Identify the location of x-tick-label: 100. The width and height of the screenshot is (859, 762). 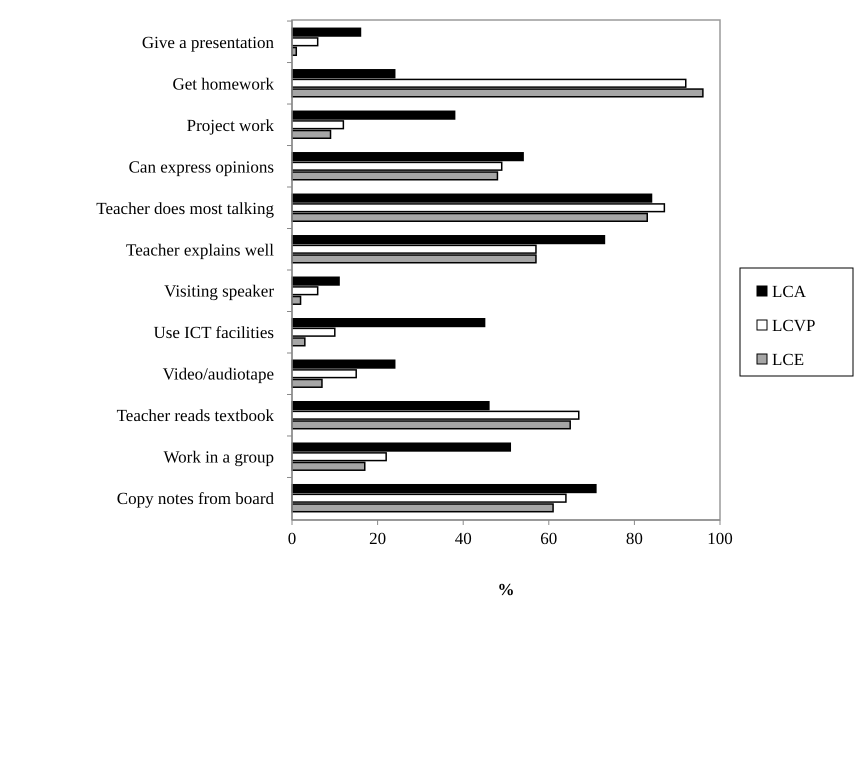
(720, 538).